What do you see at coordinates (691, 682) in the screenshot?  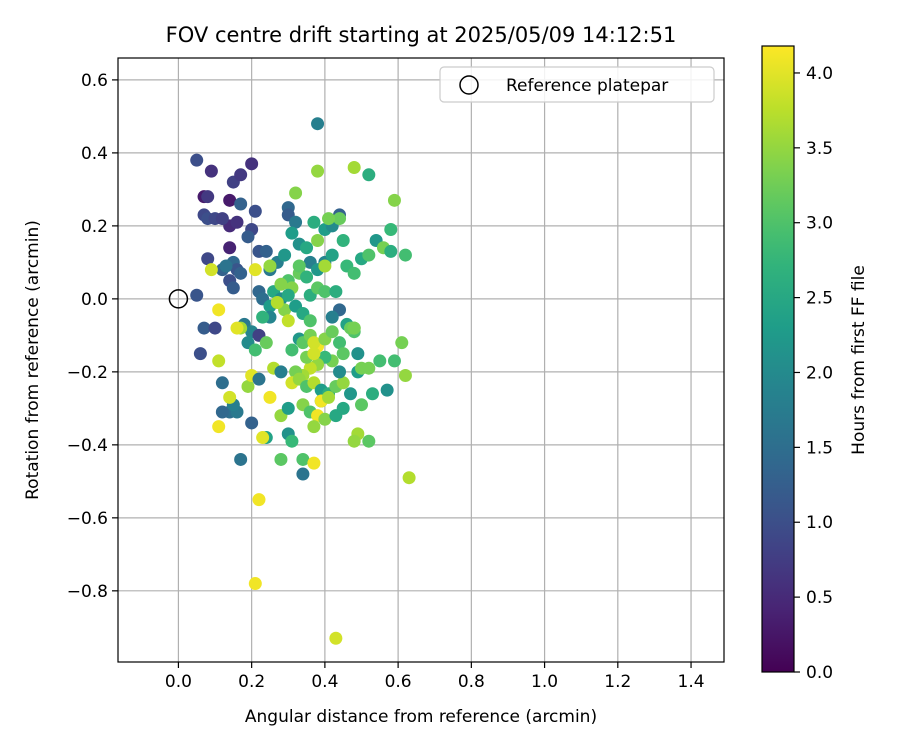 I see `x-tick-label: 1.4` at bounding box center [691, 682].